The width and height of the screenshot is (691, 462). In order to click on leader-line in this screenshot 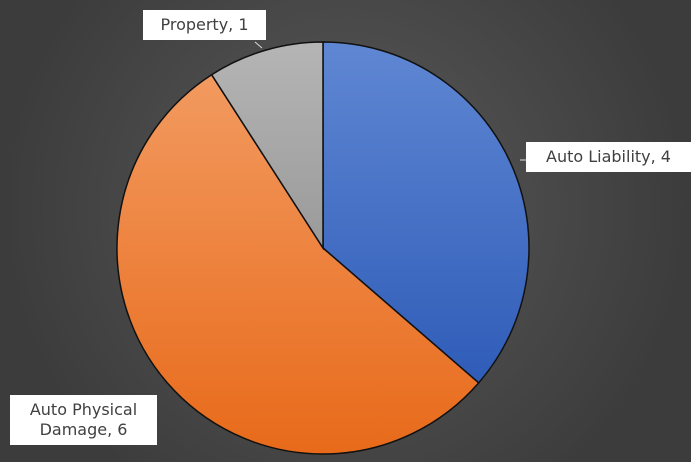, I will do `click(258, 45)`.